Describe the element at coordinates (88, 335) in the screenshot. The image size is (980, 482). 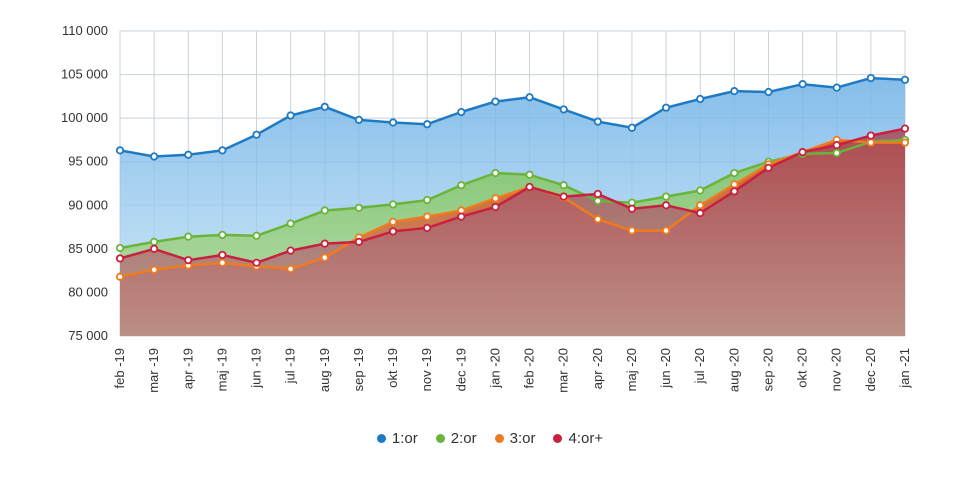
I see `y-tick-label: 75 000` at that location.